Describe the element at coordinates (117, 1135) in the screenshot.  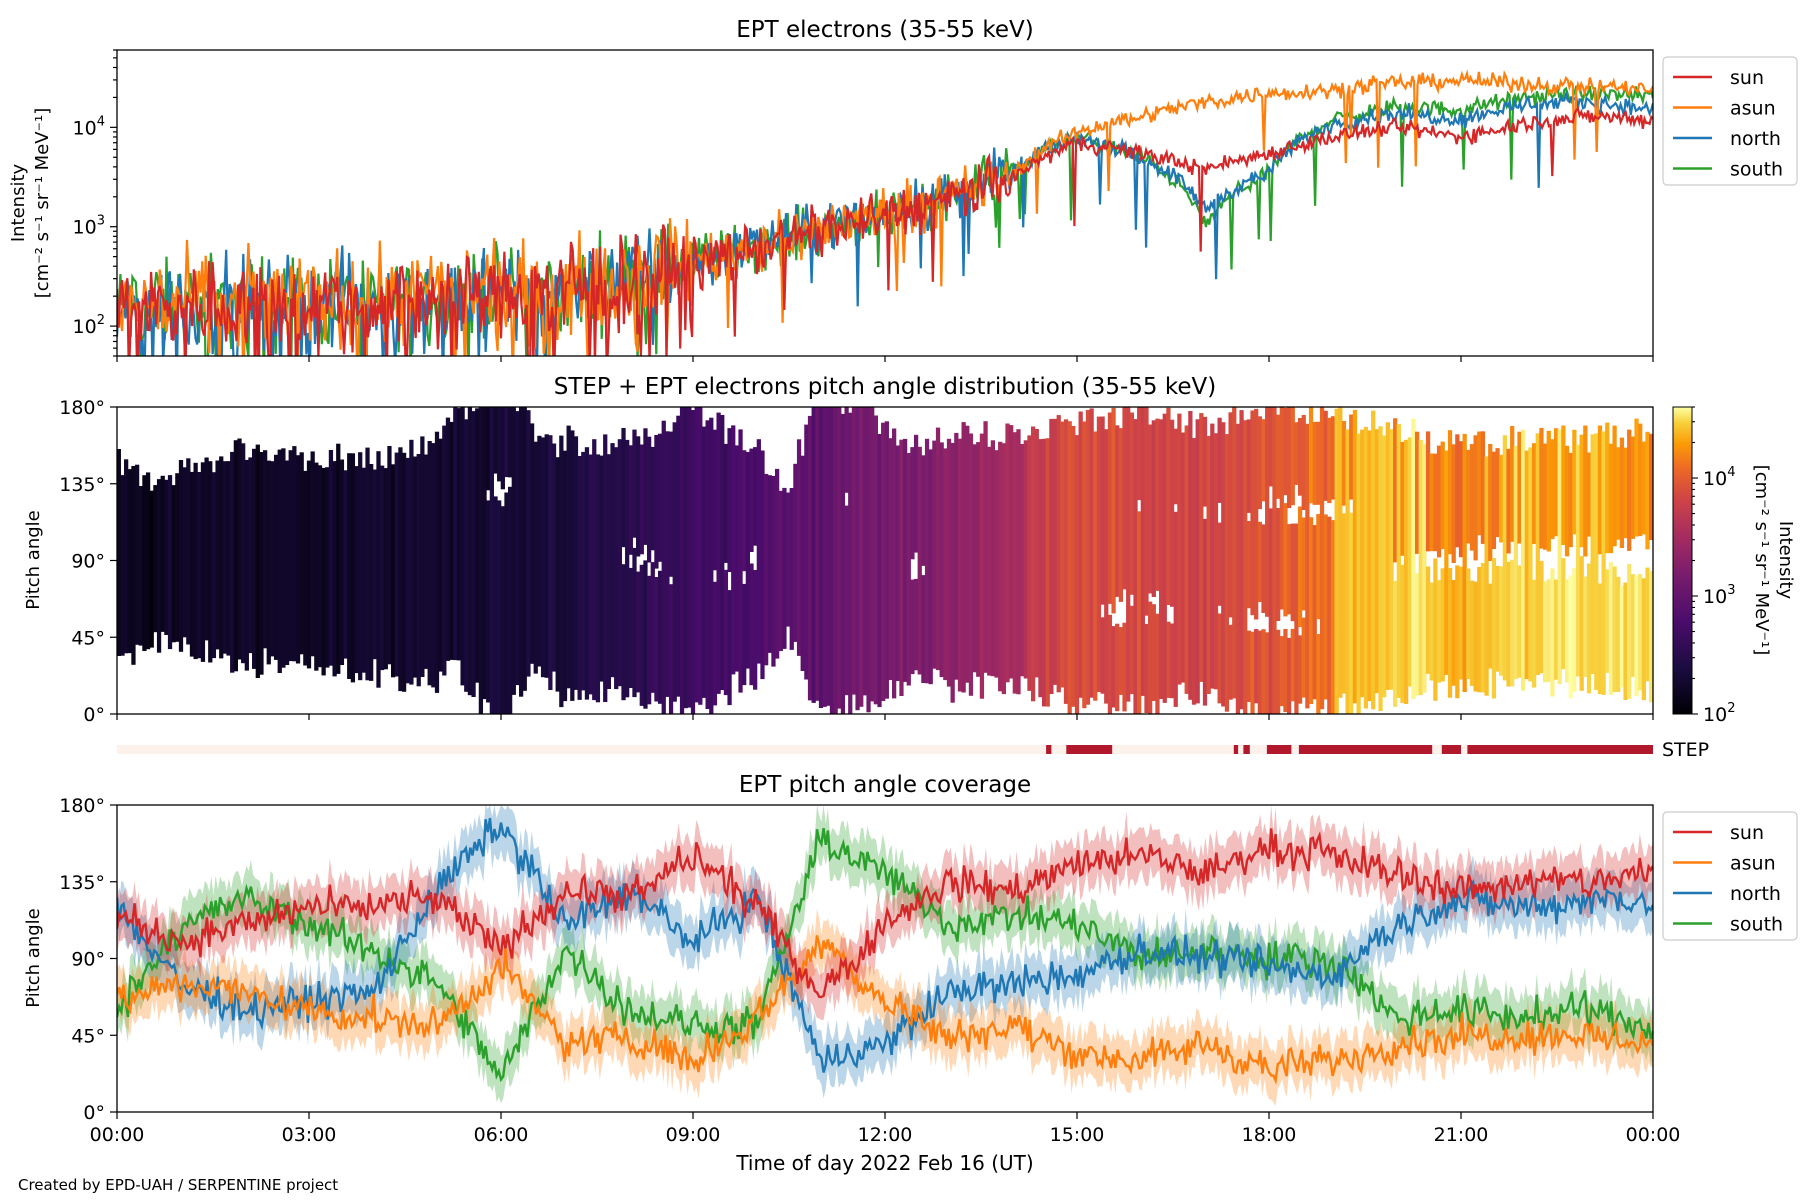
I see `panel4-xtick-label: 00:00` at that location.